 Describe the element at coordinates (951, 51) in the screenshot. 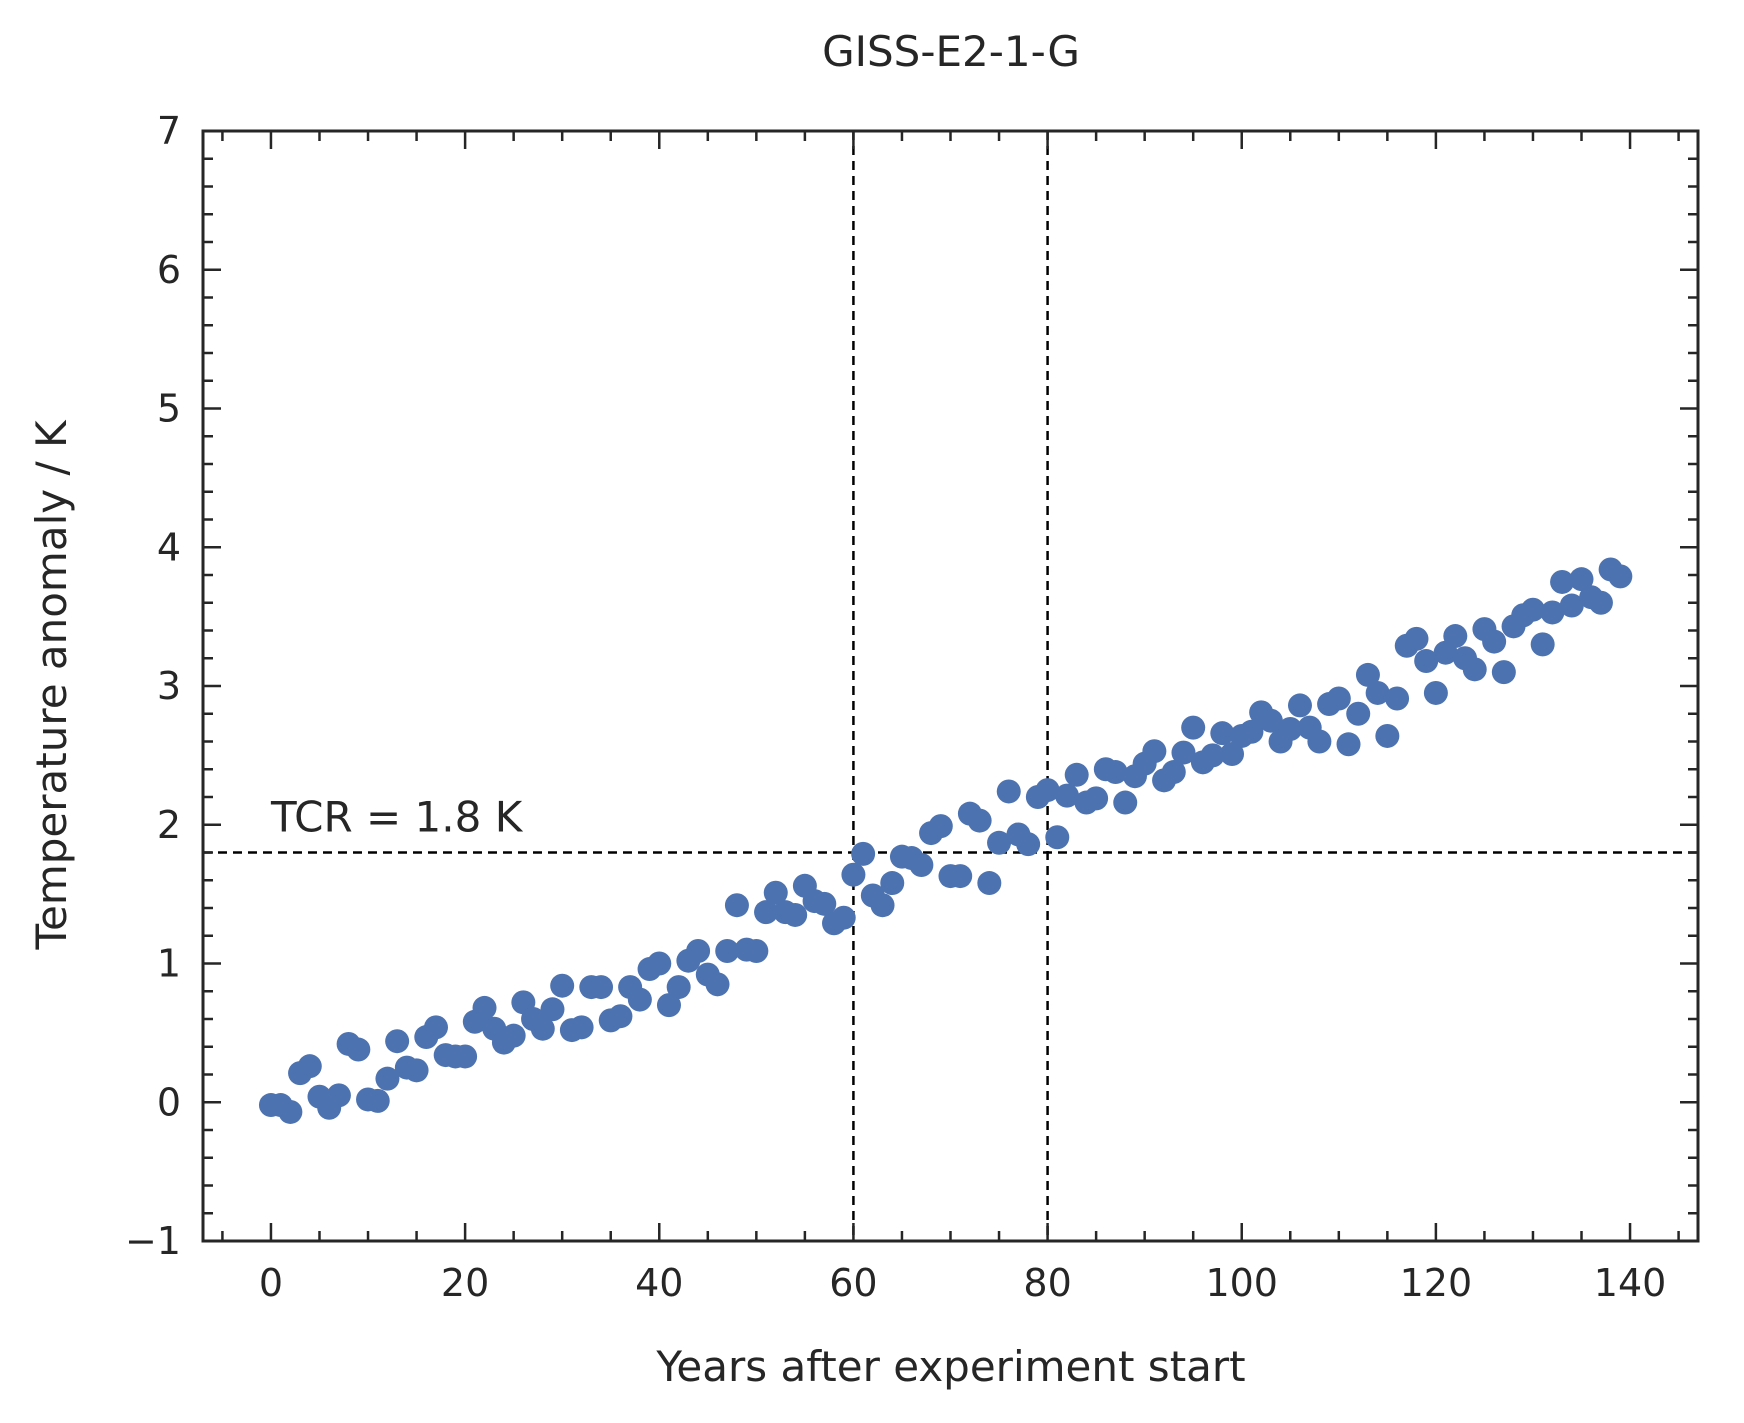

I see `chart-title: GISS-E2-1-G` at that location.